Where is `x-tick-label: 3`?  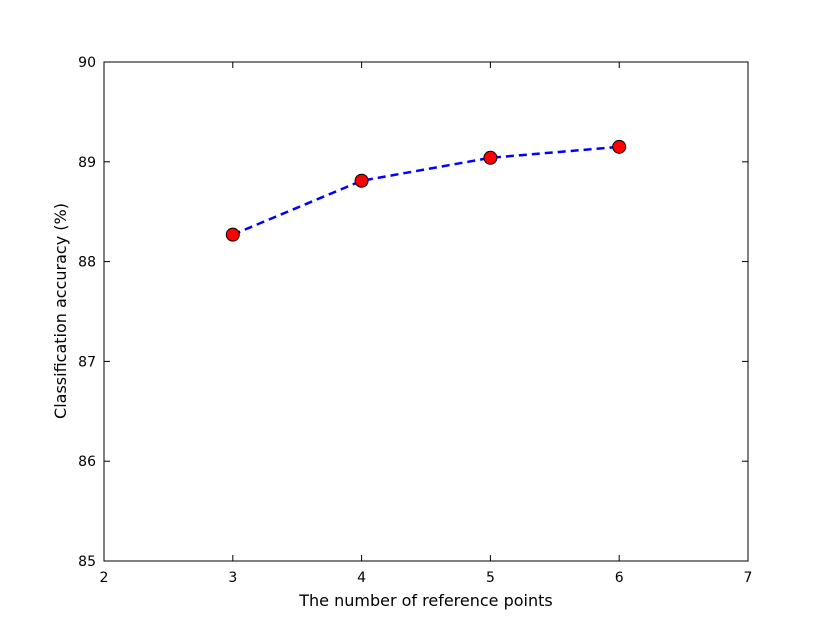
x-tick-label: 3 is located at coordinates (232, 578).